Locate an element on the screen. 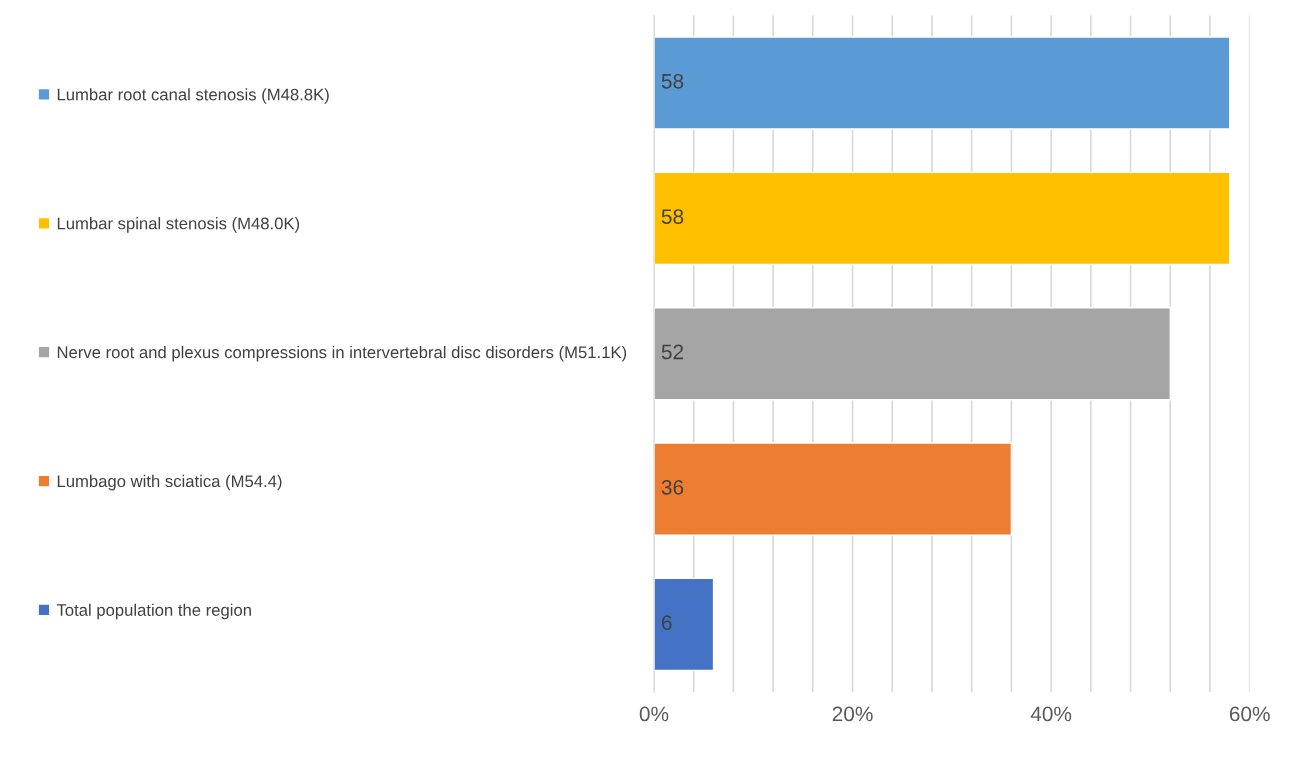 Image resolution: width=1295 pixels, height=769 pixels. legend-label: Nerve root and plexus compressions in intervertebral disc disorders (M51.1K) is located at coordinates (342, 353).